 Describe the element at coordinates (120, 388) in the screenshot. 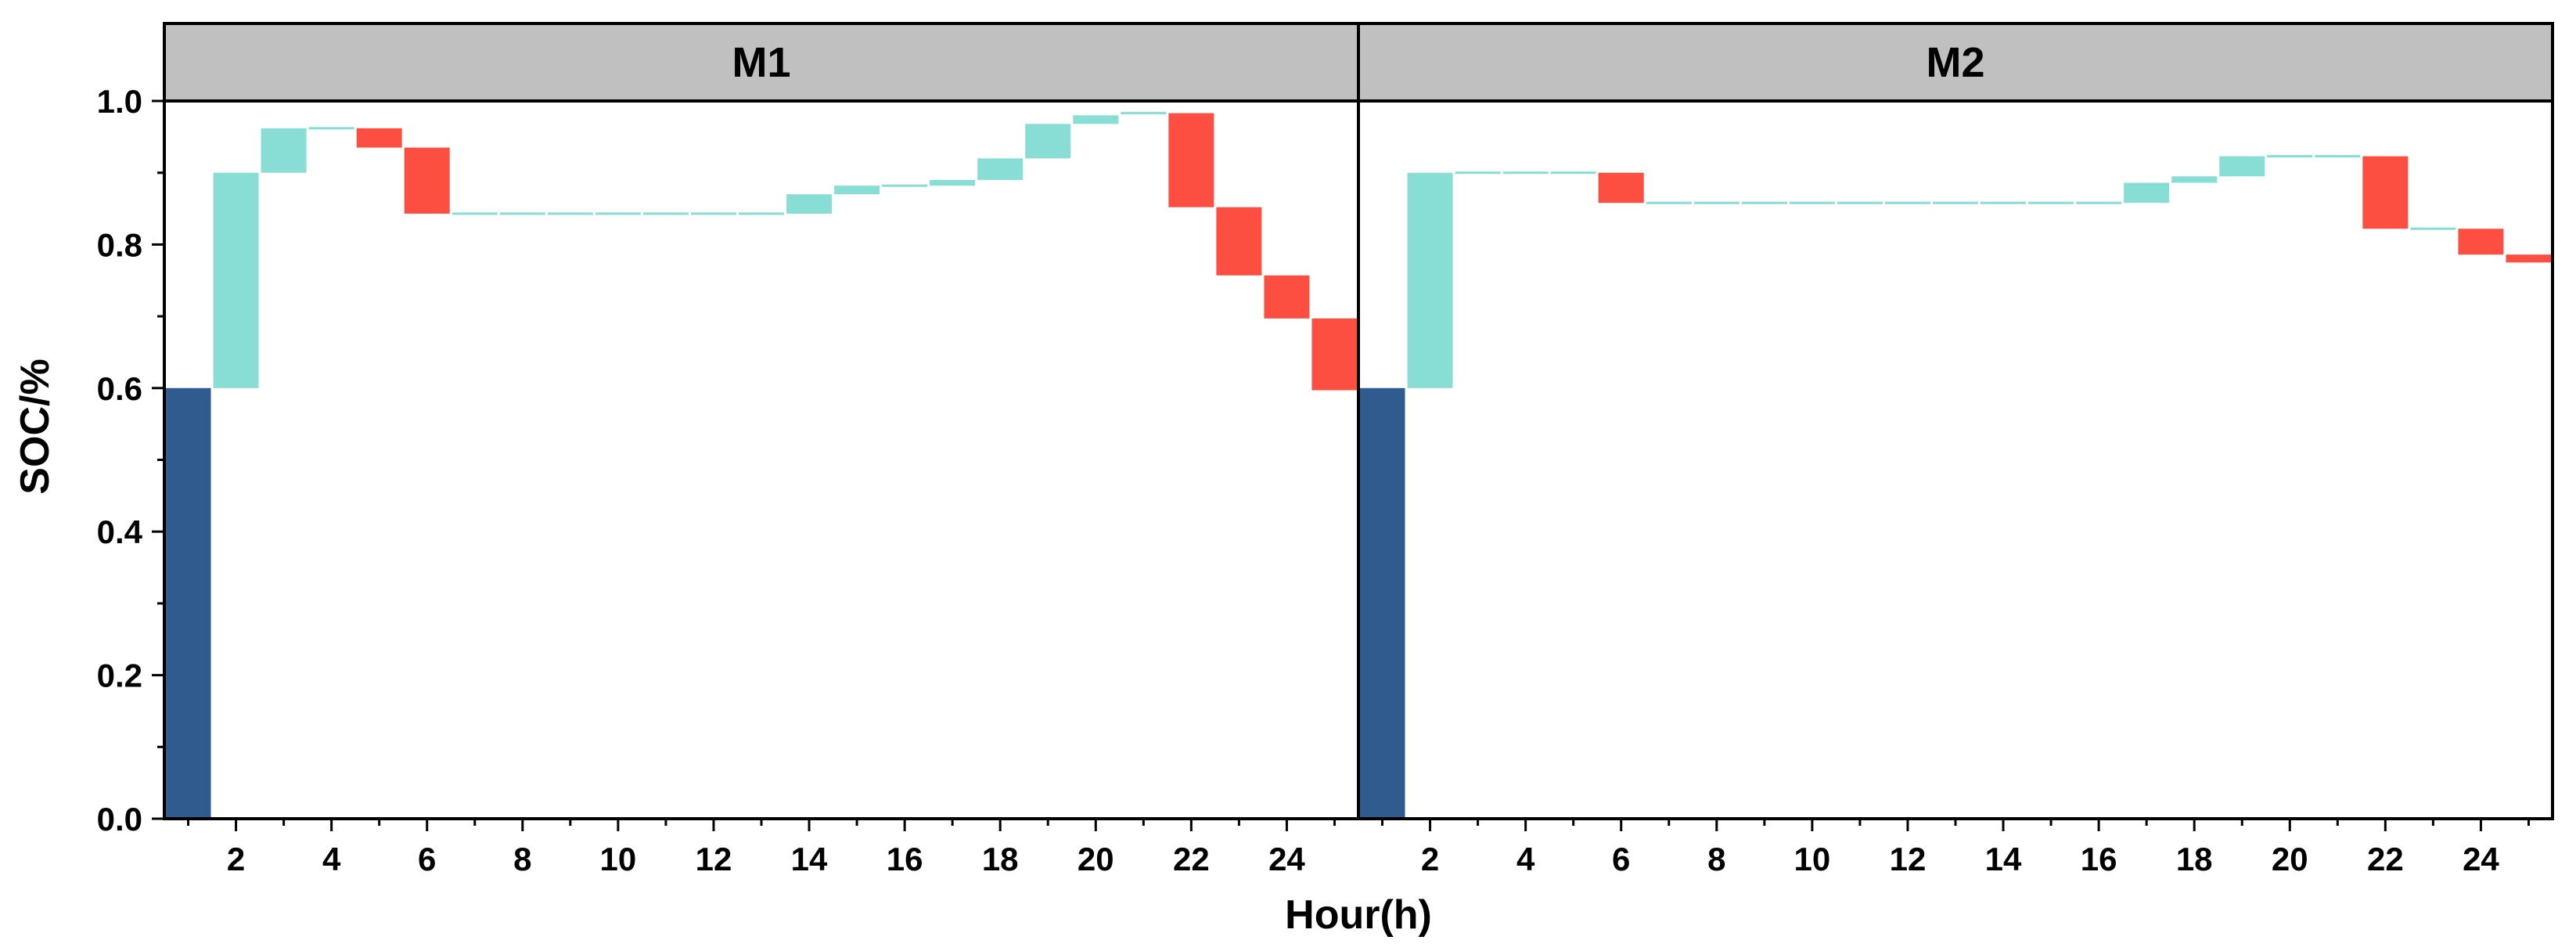

I see `y-tick-label: 0.6` at that location.